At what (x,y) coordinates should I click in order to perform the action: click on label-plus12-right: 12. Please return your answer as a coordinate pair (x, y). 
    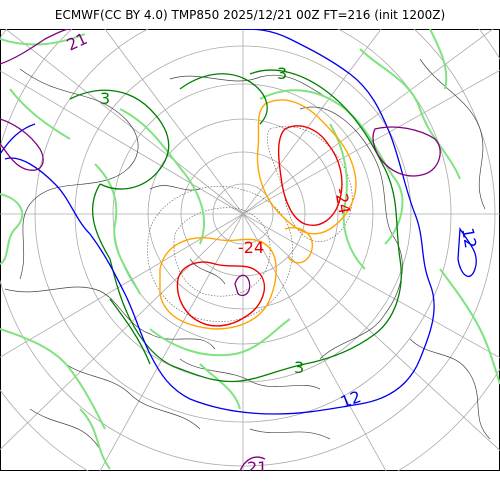
    Looking at the image, I should click on (469, 237).